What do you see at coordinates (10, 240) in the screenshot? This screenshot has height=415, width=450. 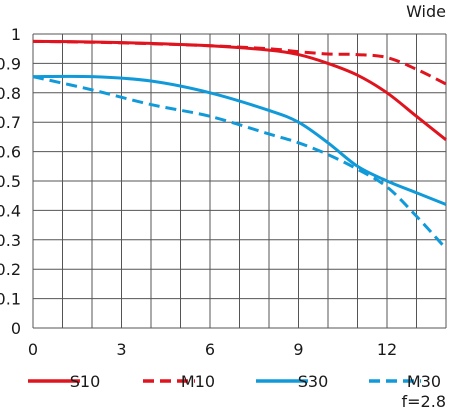 I see `y-tick-label: 0.3` at bounding box center [10, 240].